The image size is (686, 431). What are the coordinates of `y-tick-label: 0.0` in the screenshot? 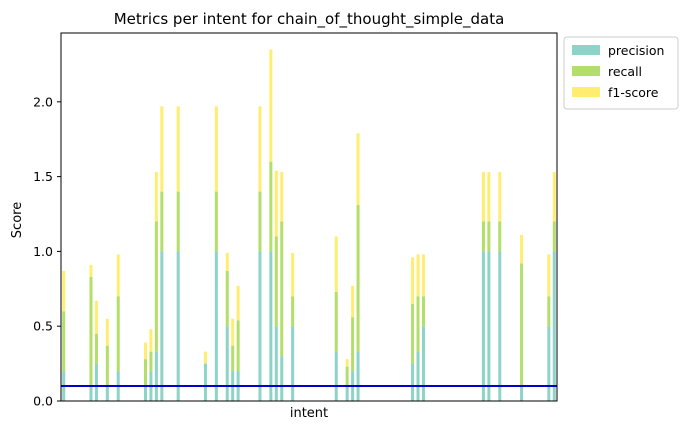 It's located at (43, 401).